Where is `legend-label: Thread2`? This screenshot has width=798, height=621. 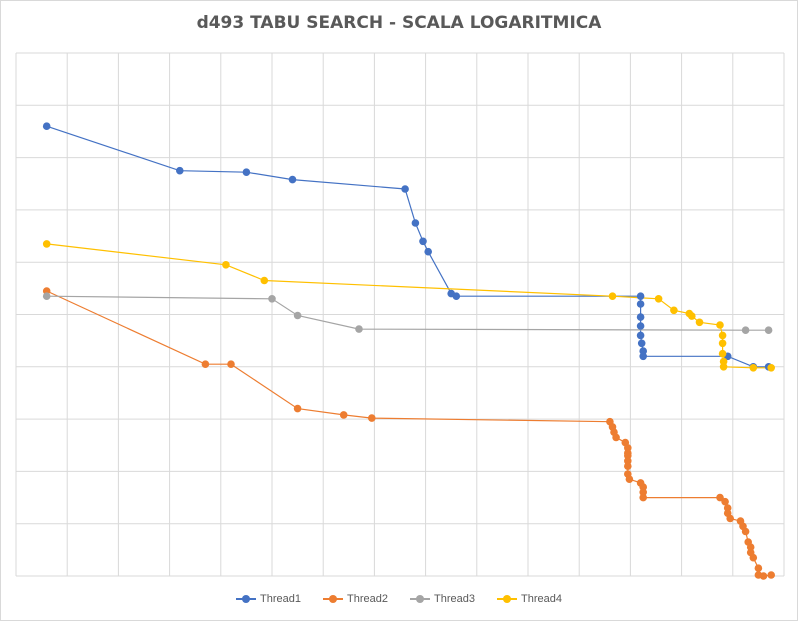
legend-label: Thread2 is located at coordinates (367, 599).